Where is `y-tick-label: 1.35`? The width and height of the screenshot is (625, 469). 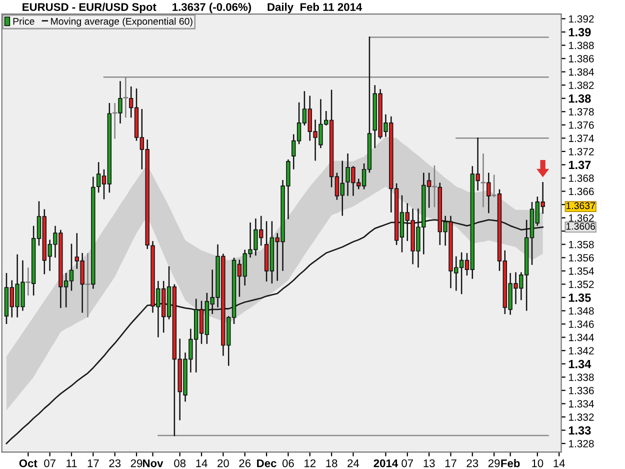
y-tick-label: 1.35 is located at coordinates (579, 298).